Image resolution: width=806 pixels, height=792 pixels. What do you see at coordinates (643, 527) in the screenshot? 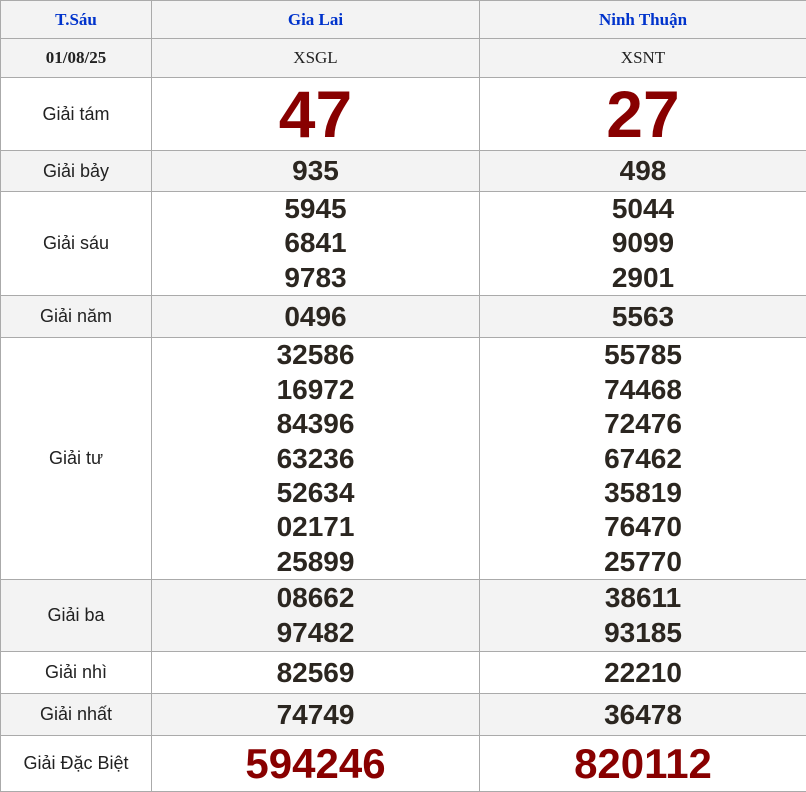
I see `prize-number: 76470` at bounding box center [643, 527].